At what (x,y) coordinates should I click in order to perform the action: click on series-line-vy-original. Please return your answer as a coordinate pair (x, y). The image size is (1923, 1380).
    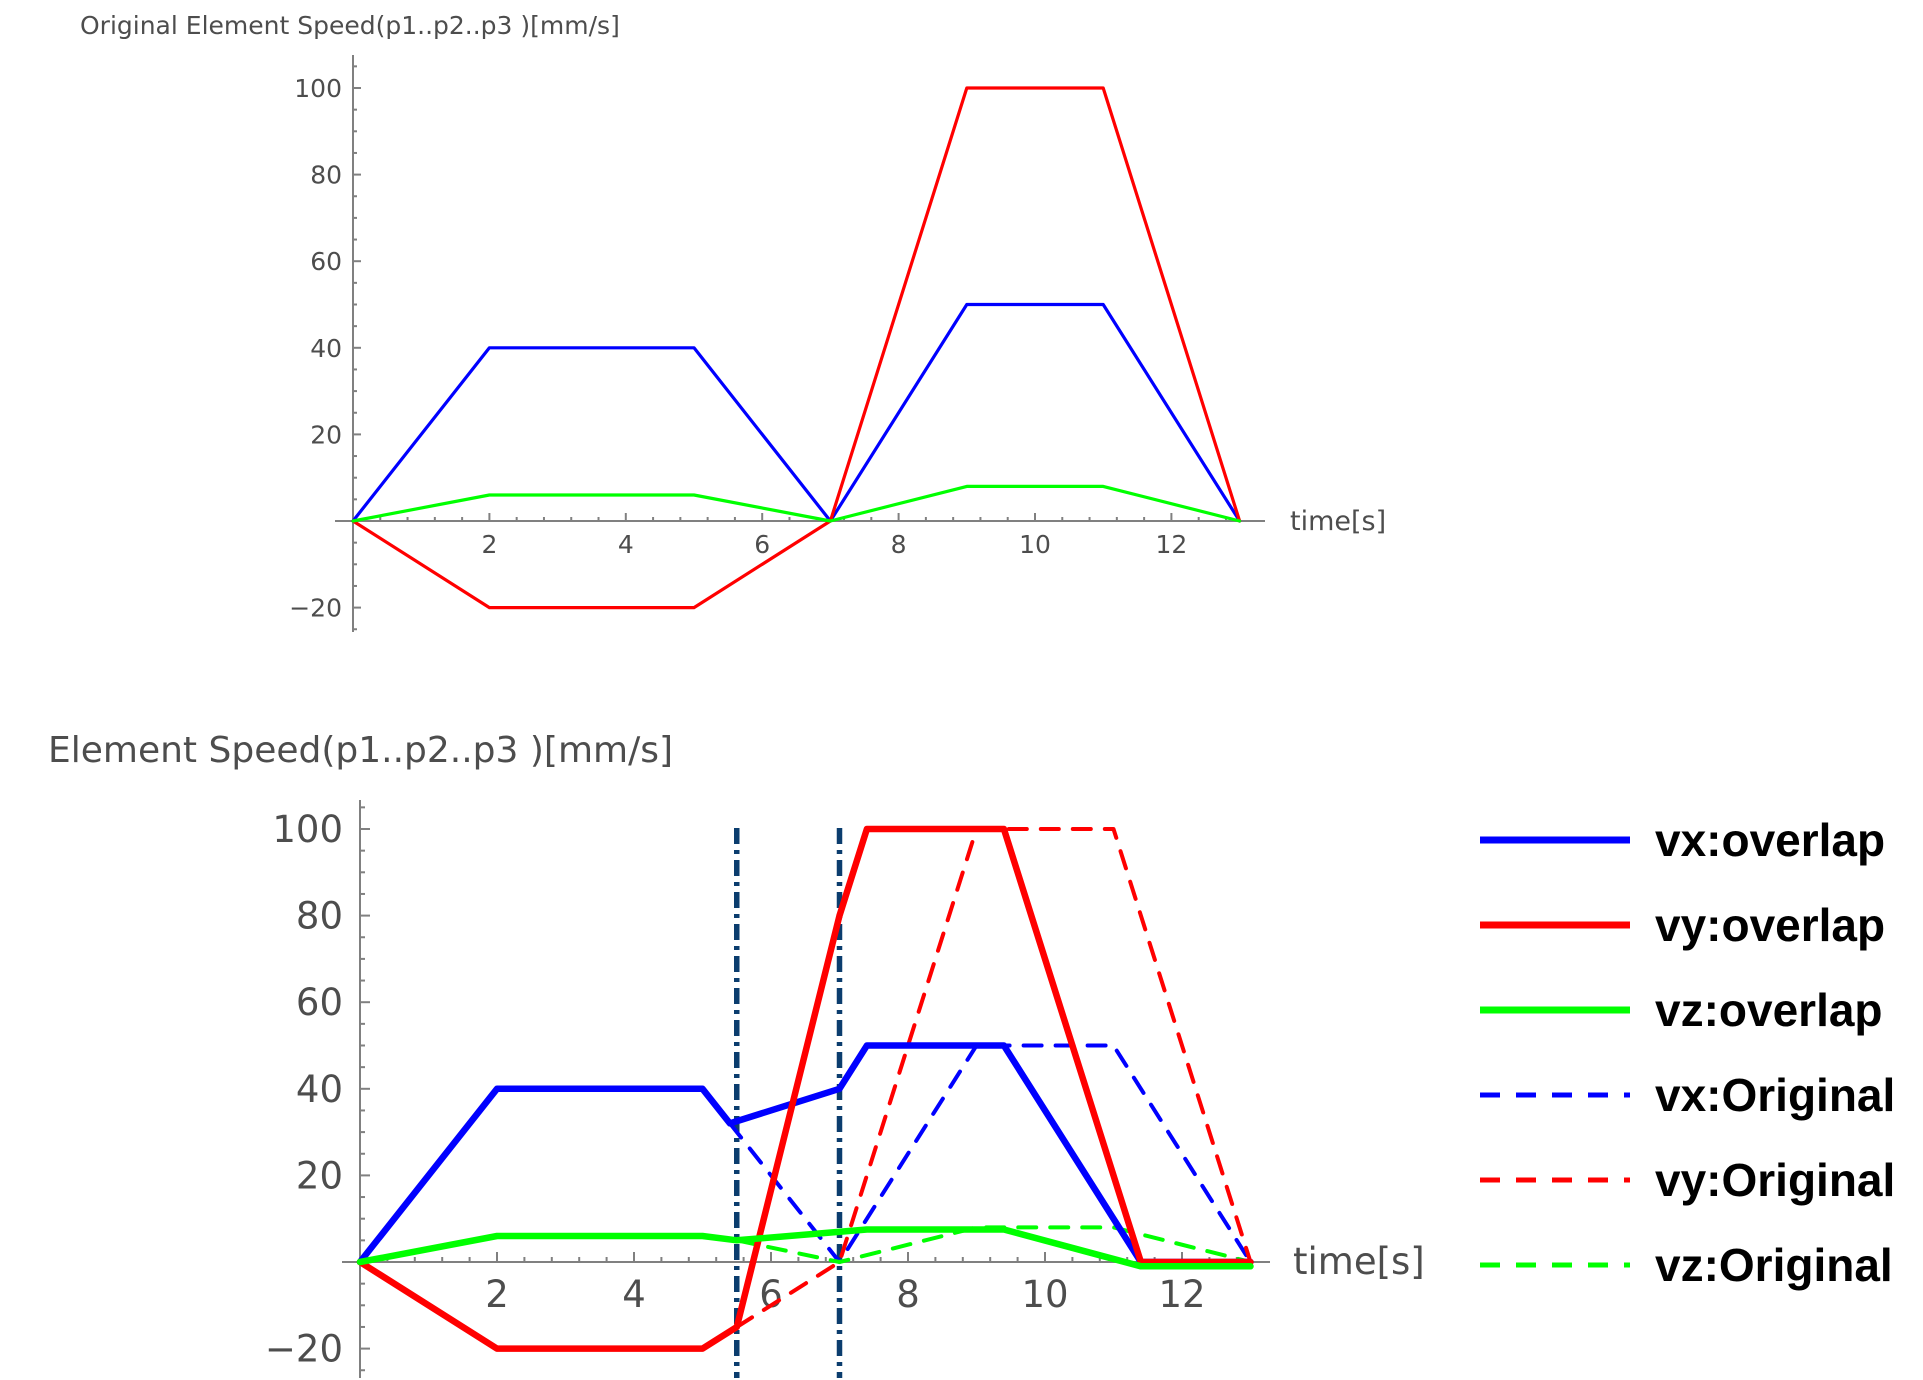
    Looking at the image, I should click on (993, 1078).